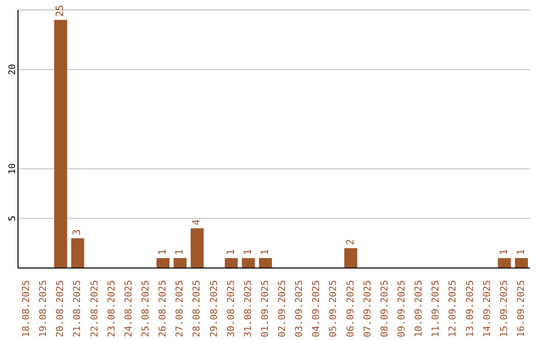 This screenshot has width=540, height=340. What do you see at coordinates (112, 309) in the screenshot?
I see `x-tick-label: 23.08.2025` at bounding box center [112, 309].